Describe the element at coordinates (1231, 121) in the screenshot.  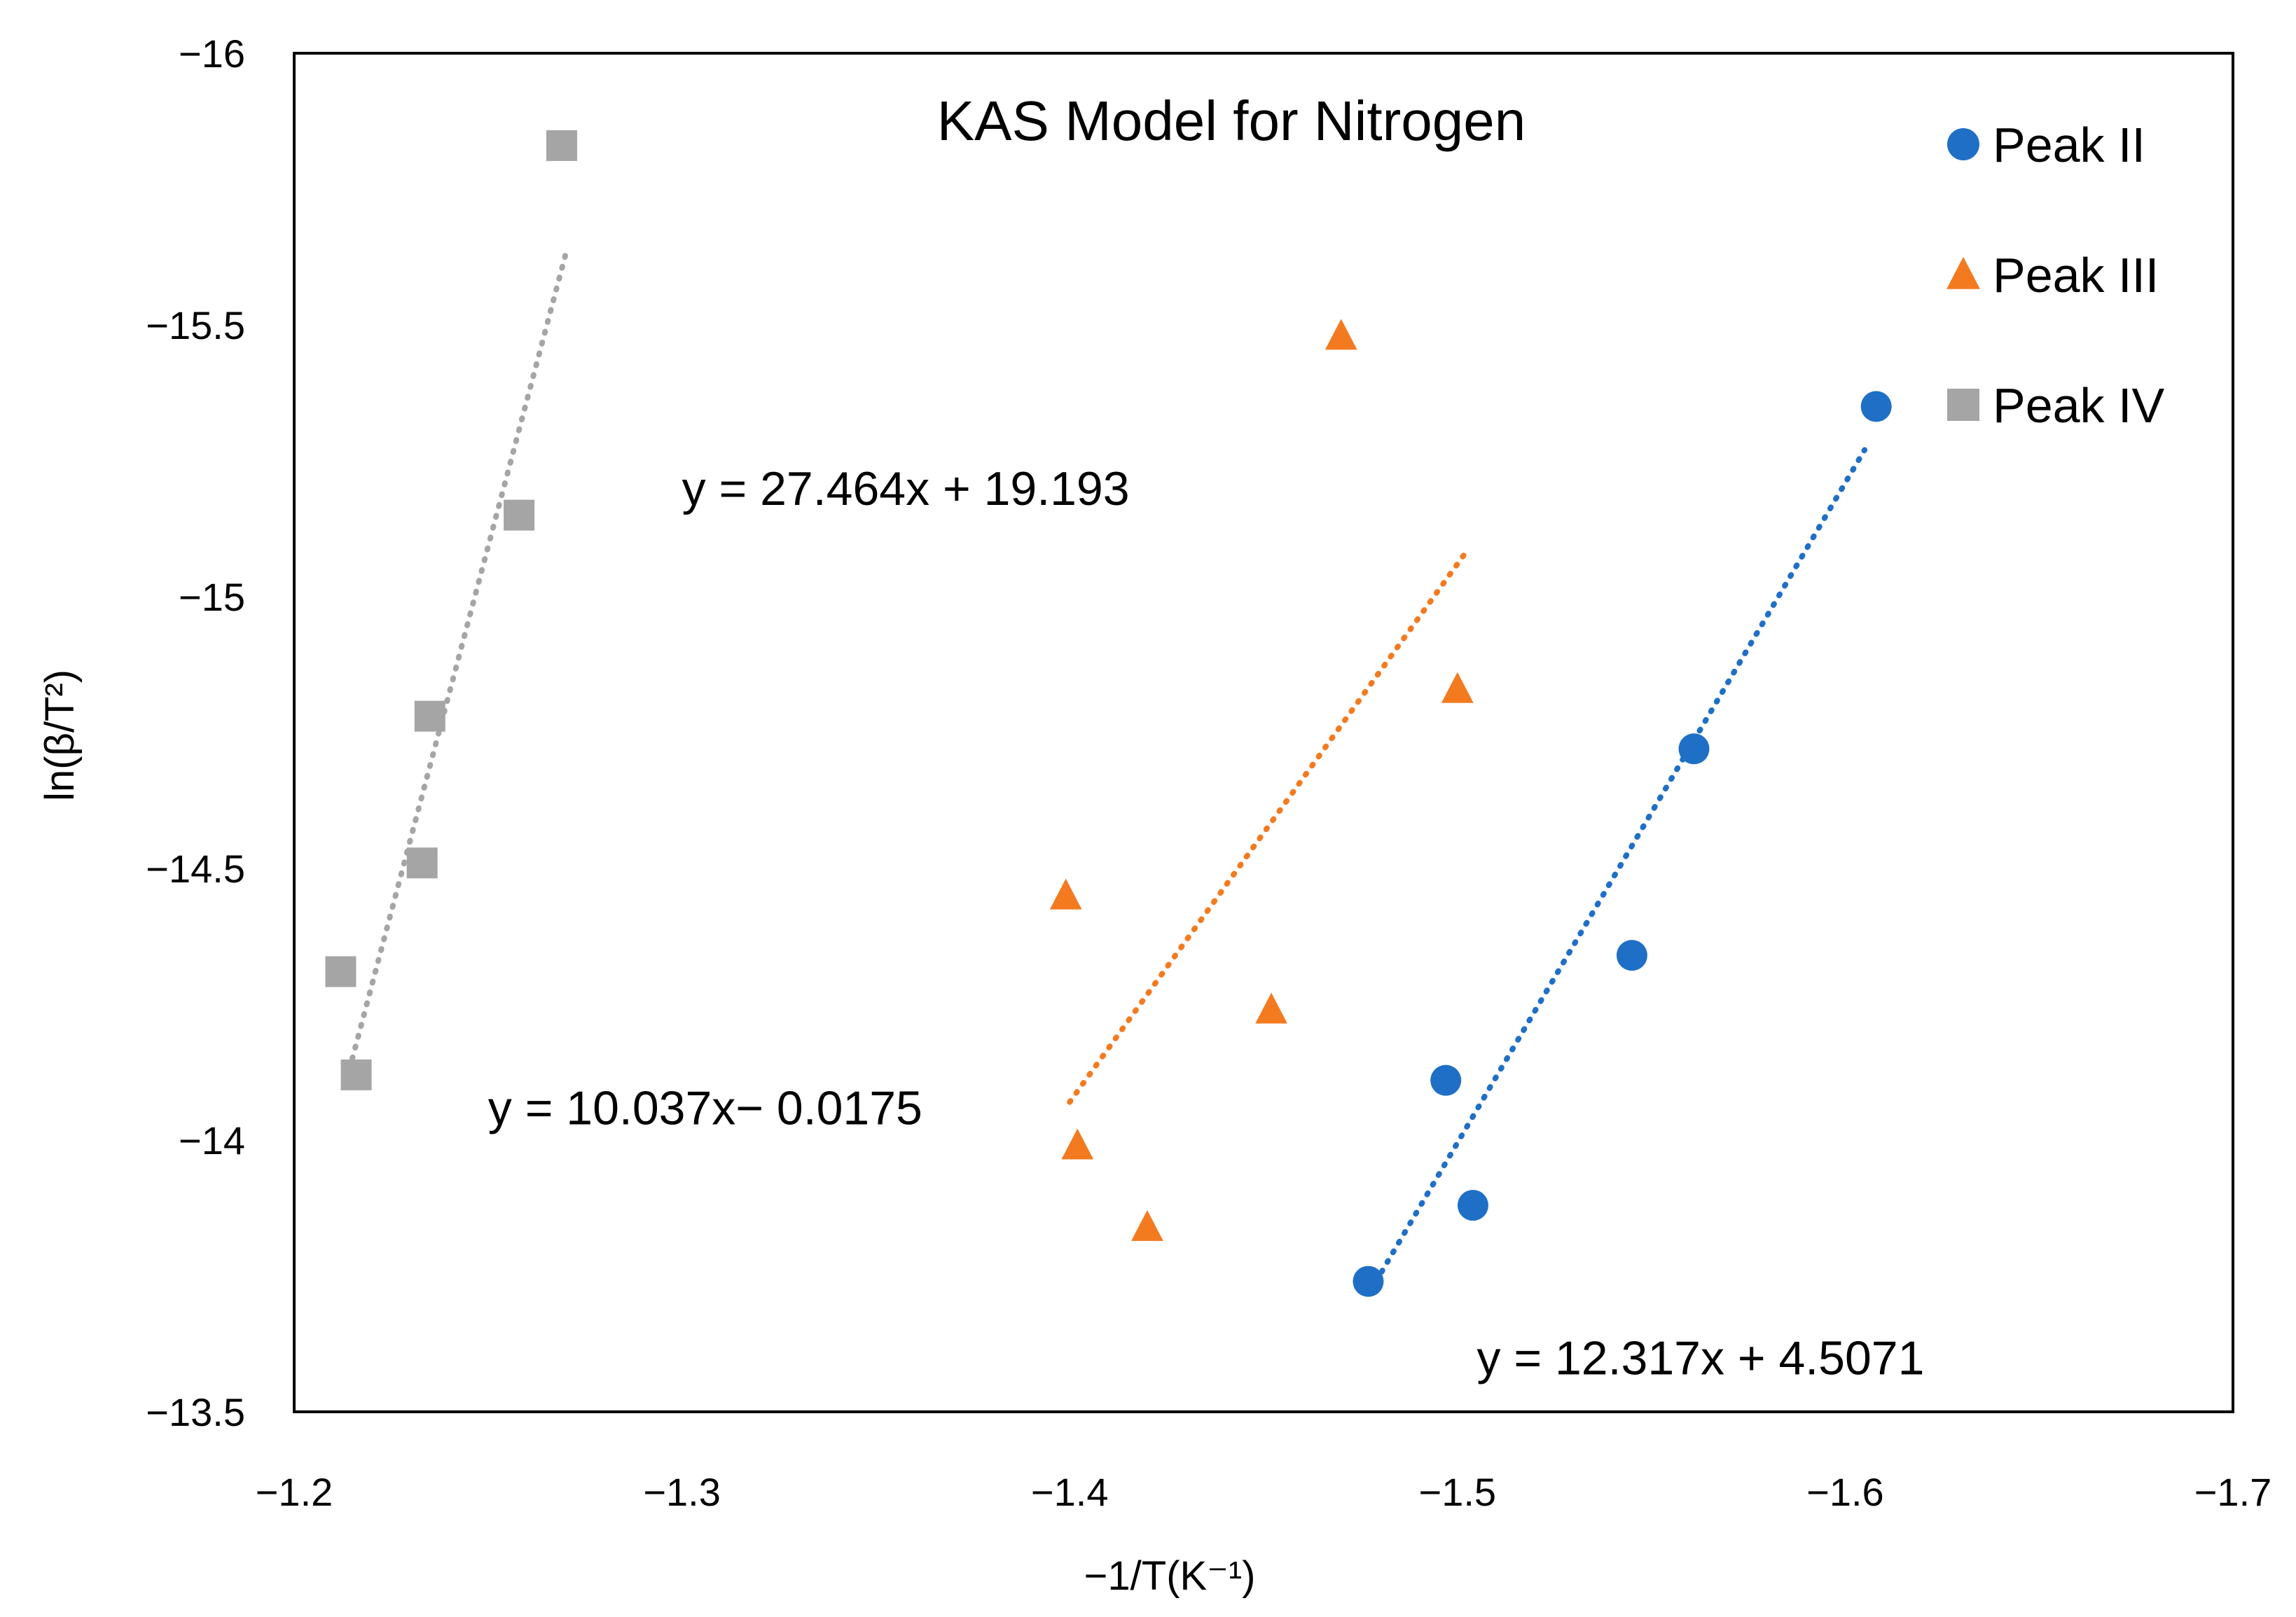
I see `chart-title: KAS Model for Nitrogen` at that location.